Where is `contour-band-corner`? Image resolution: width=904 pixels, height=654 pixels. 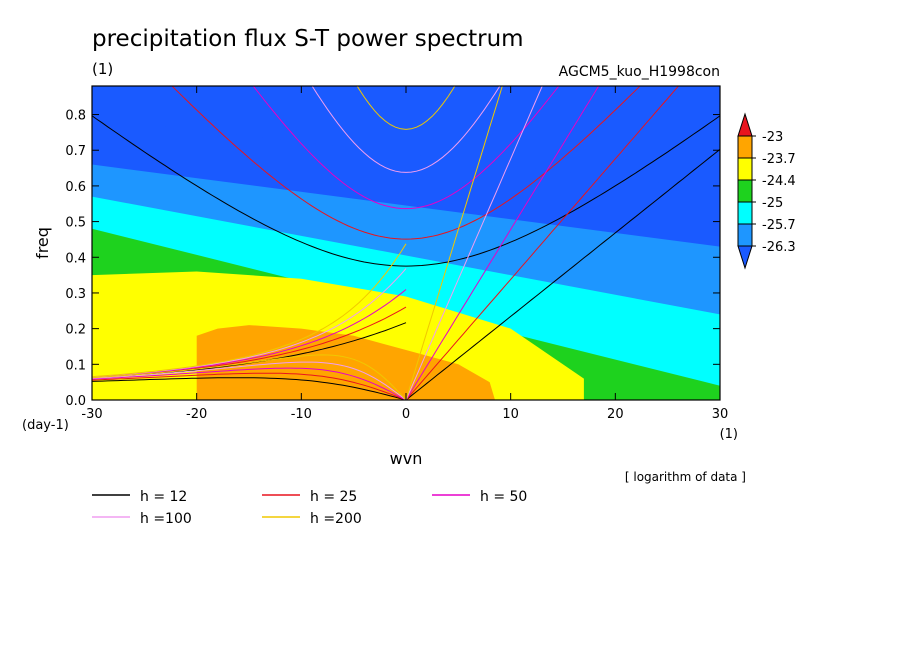 contour-band-corner is located at coordinates (108, 391).